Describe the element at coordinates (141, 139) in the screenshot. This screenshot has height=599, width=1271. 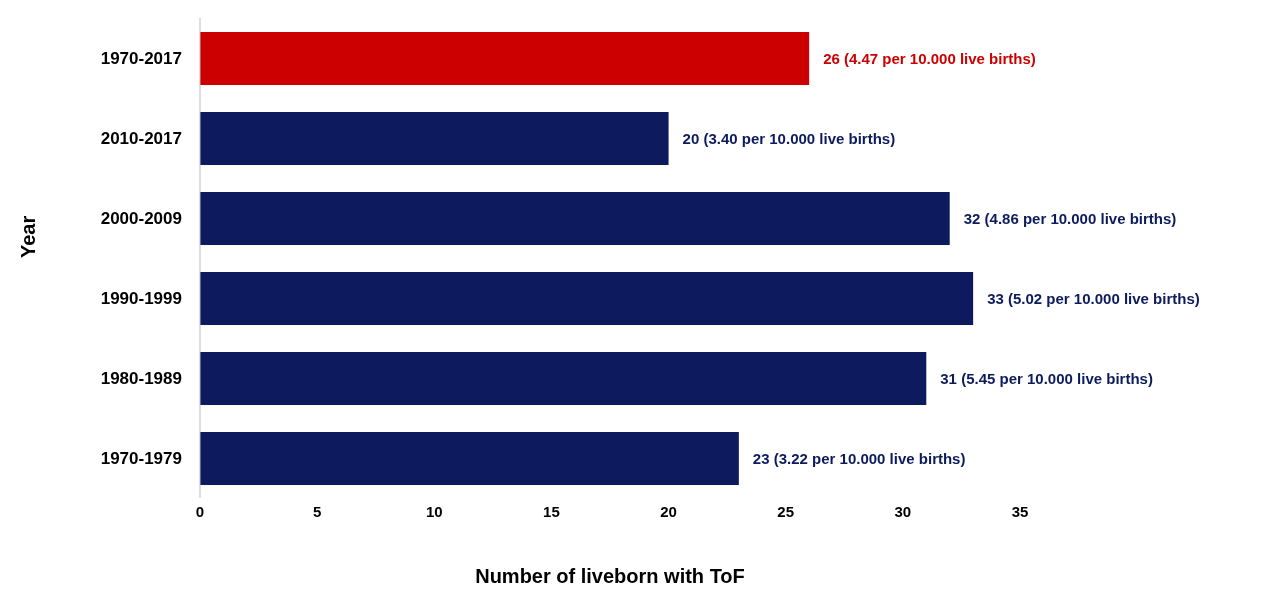
I see `y-tick-label: 2010-2017` at that location.